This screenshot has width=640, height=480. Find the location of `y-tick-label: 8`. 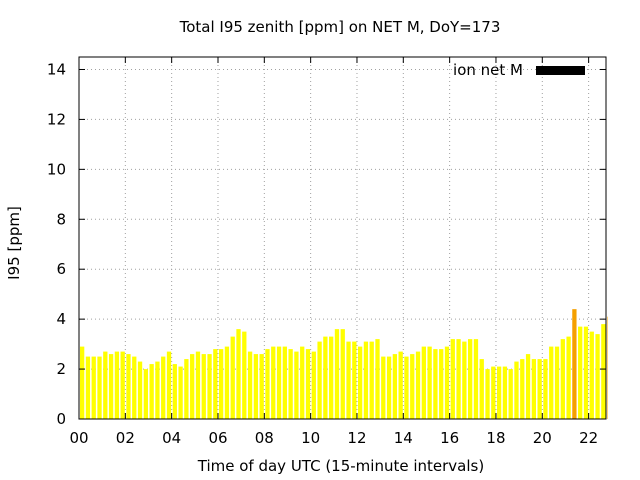

y-tick-label: 8 is located at coordinates (61, 219).